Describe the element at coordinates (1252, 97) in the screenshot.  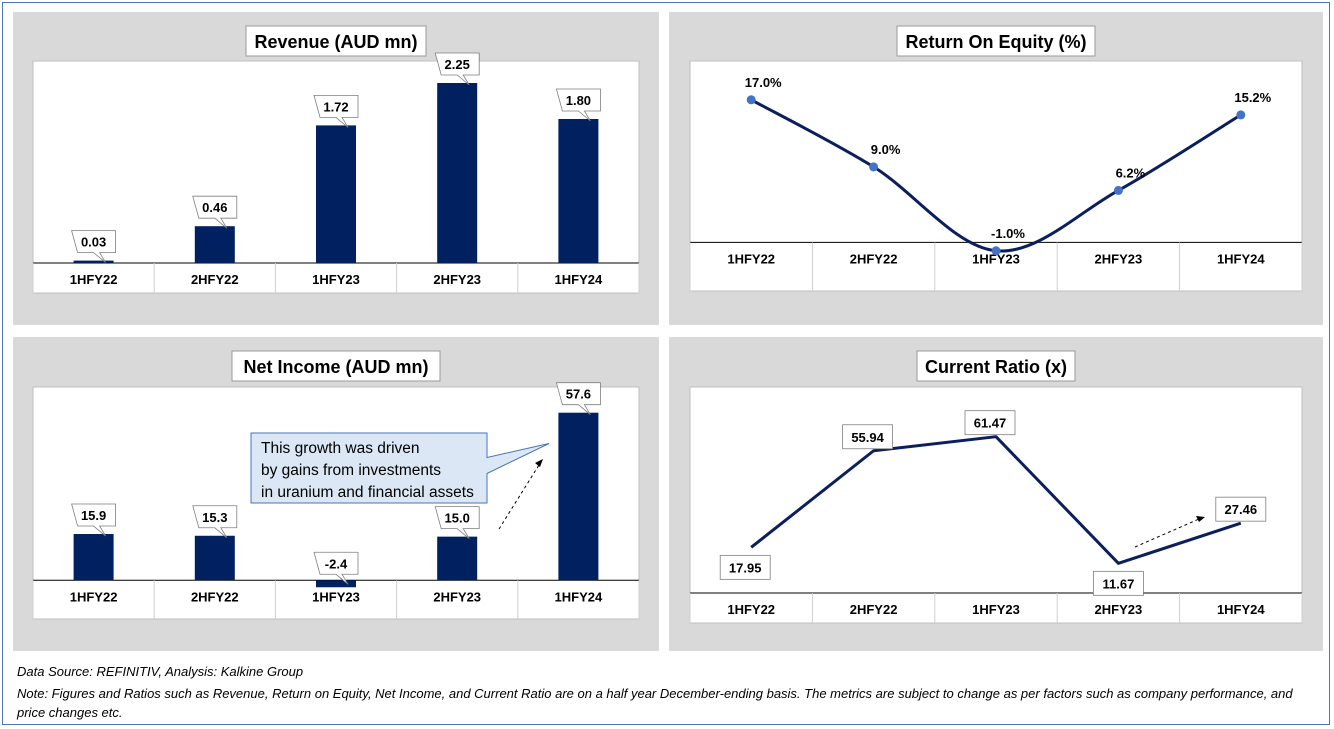
I see `data-label: 15.2%` at that location.